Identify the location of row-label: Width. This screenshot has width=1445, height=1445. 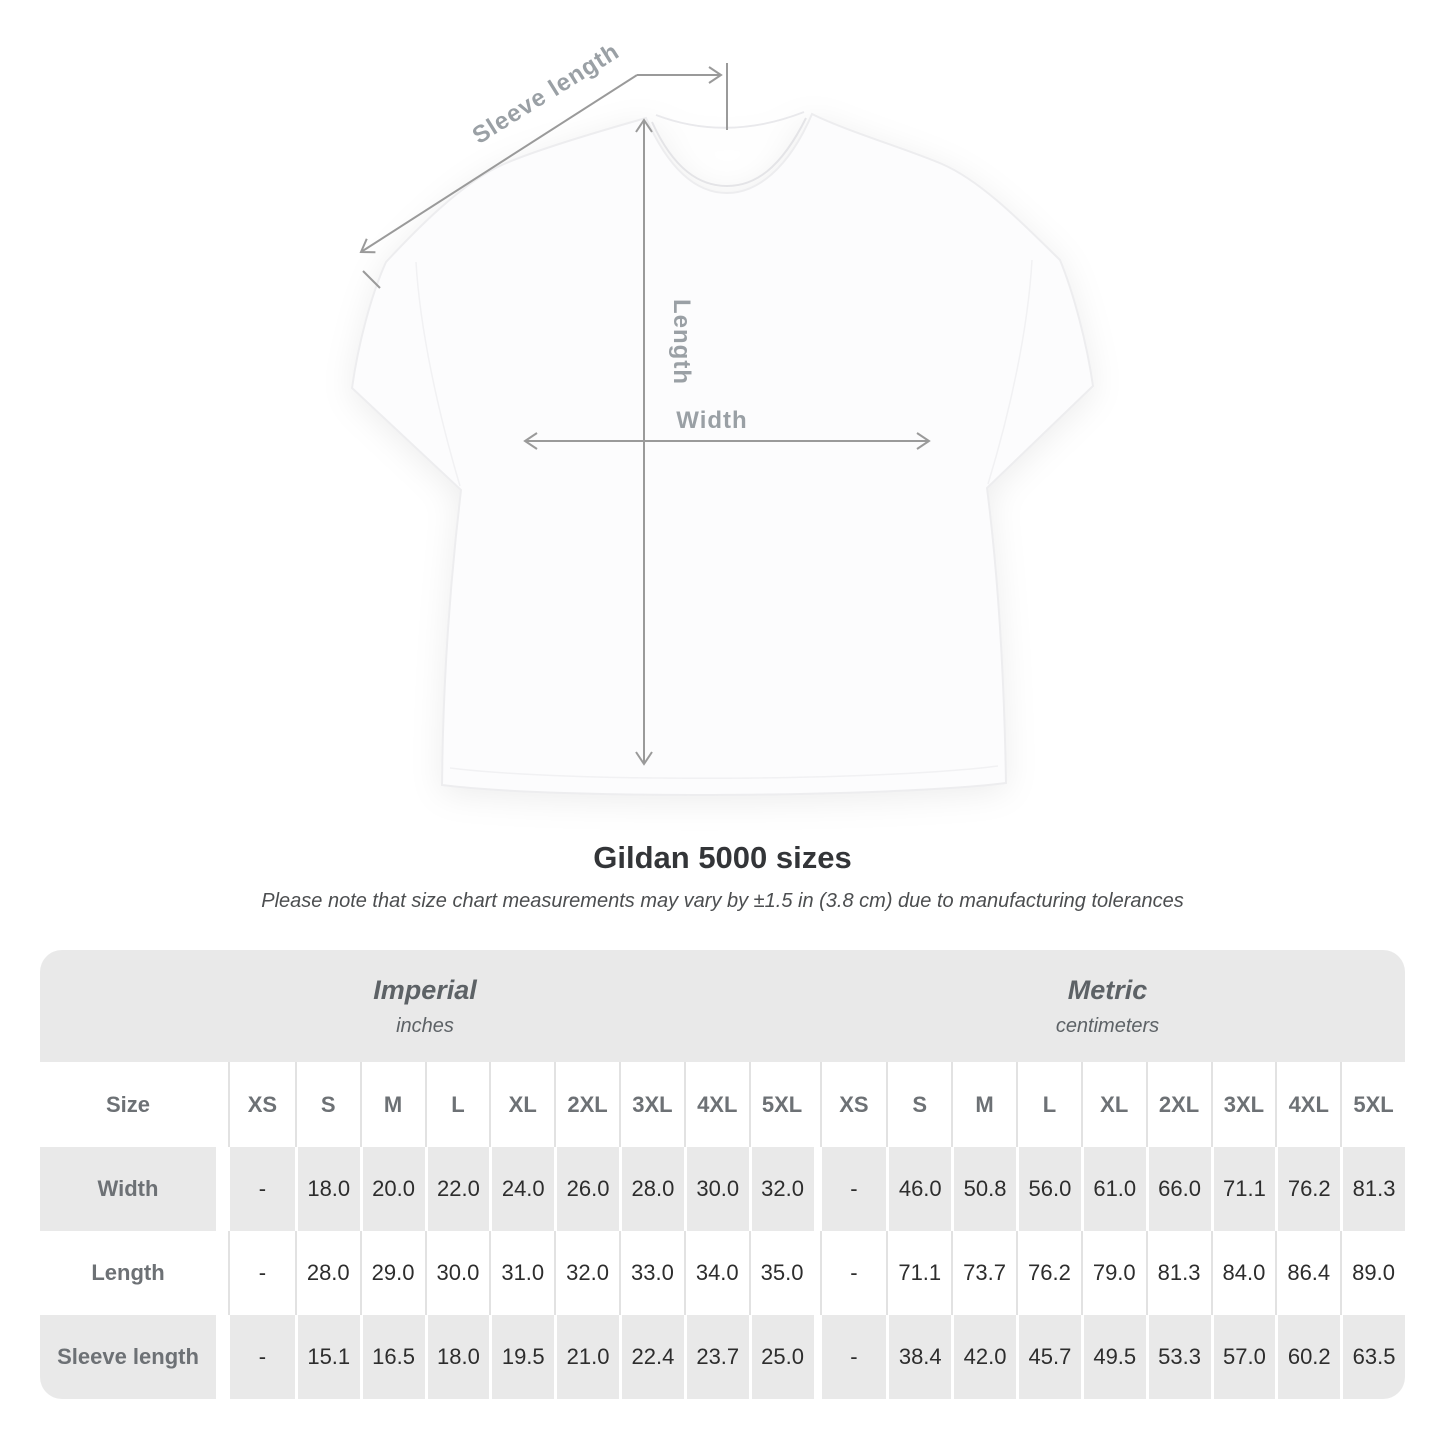
(128, 1189).